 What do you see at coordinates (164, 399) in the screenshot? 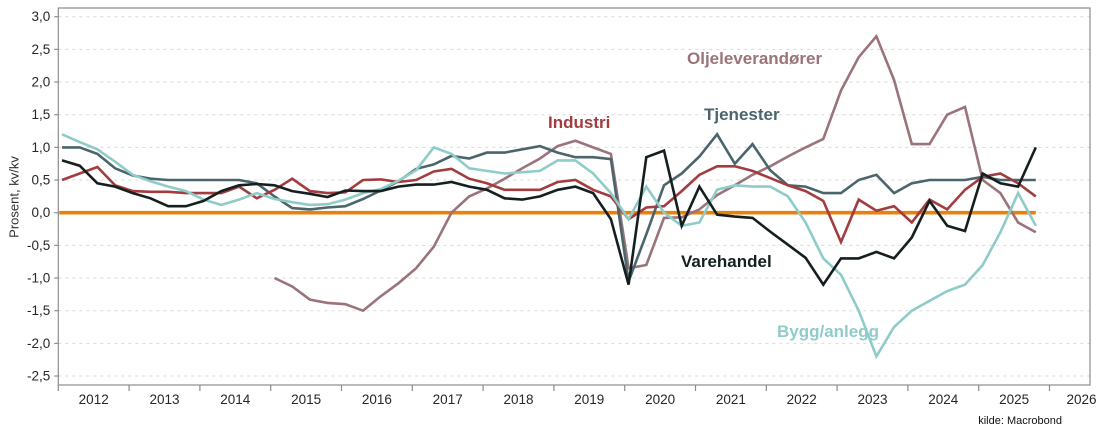
I see `x-tick-label: 2013` at bounding box center [164, 399].